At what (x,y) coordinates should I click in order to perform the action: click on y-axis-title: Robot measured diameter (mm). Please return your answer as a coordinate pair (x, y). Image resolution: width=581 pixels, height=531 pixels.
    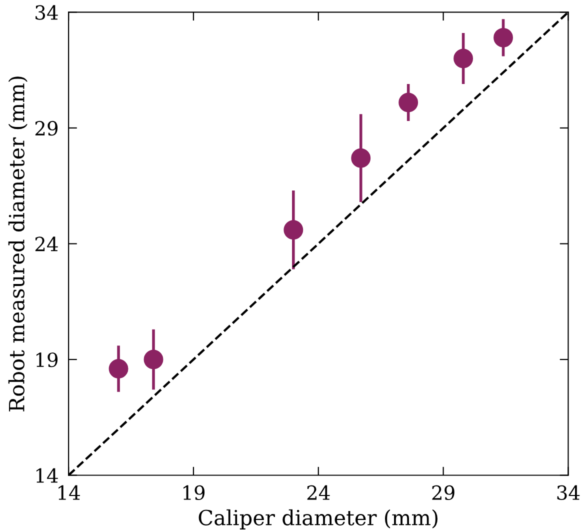
    Looking at the image, I should click on (18, 244).